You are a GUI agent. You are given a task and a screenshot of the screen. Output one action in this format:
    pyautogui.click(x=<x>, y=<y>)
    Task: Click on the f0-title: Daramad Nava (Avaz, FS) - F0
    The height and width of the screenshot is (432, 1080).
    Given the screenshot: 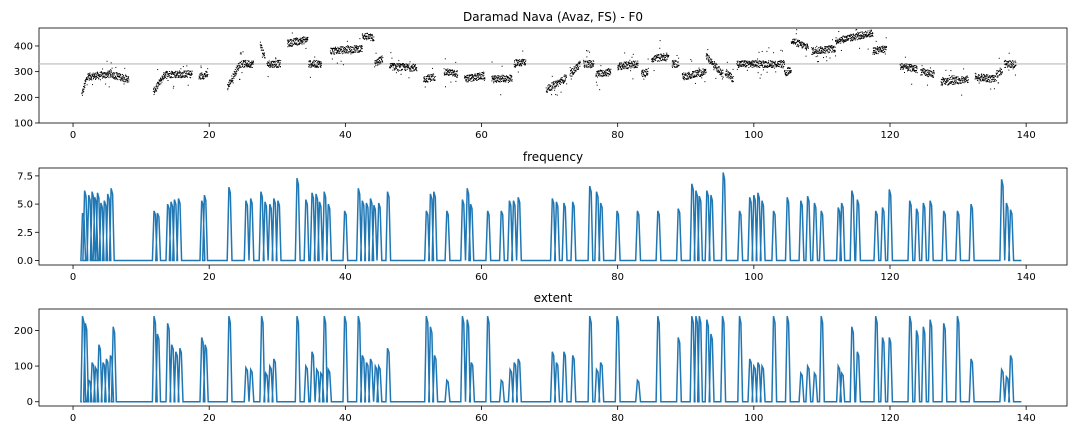 What is the action you would take?
    pyautogui.click(x=553, y=17)
    